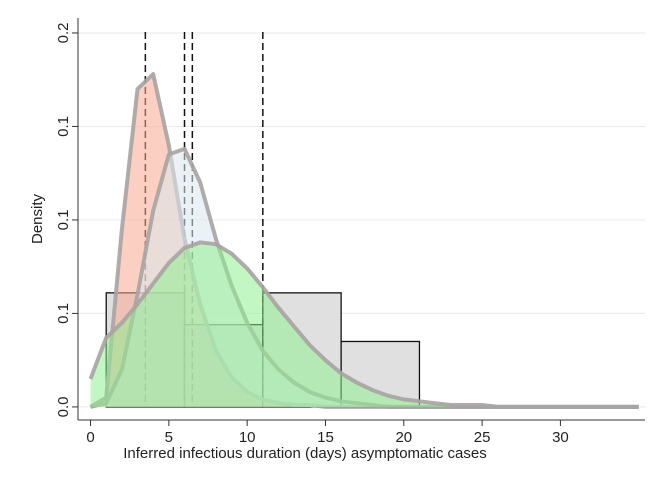 The width and height of the screenshot is (661, 484). What do you see at coordinates (90, 437) in the screenshot?
I see `x-tick-label: 0` at bounding box center [90, 437].